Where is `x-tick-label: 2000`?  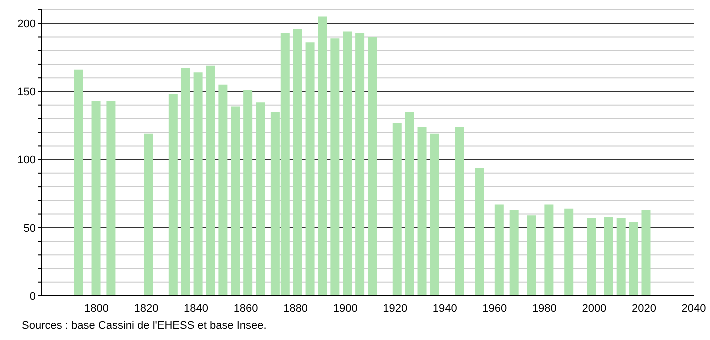 x-tick-label: 2000 is located at coordinates (594, 308).